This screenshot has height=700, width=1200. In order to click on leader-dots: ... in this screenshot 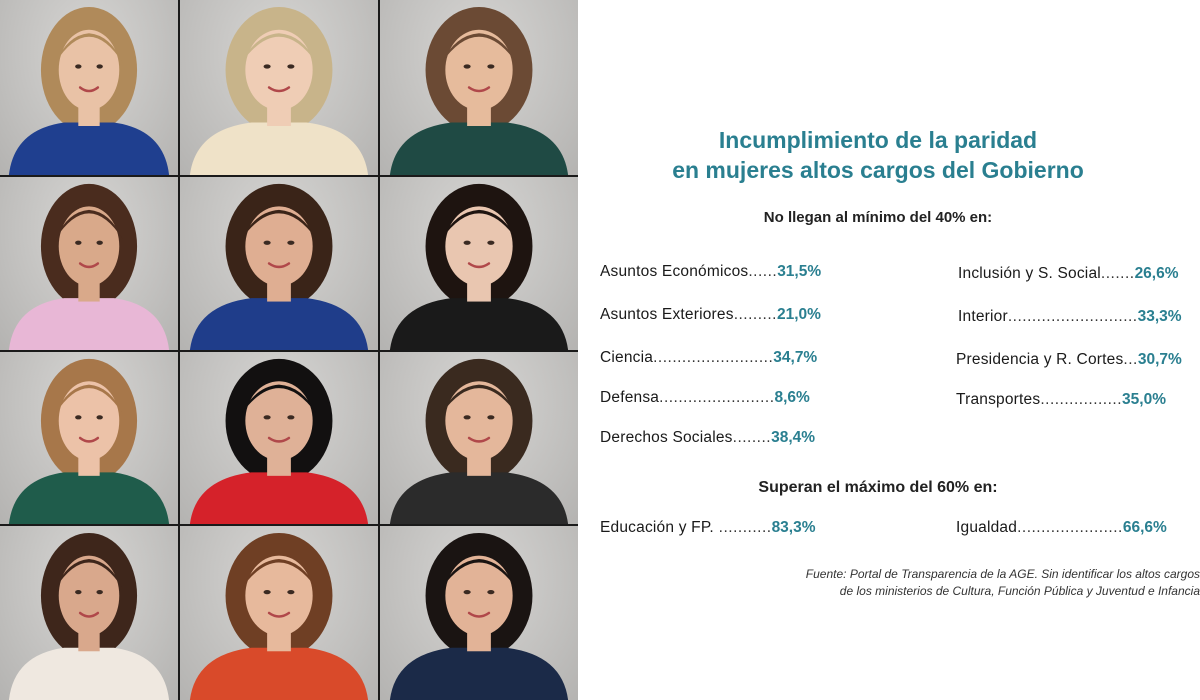, I will do `click(1130, 359)`.